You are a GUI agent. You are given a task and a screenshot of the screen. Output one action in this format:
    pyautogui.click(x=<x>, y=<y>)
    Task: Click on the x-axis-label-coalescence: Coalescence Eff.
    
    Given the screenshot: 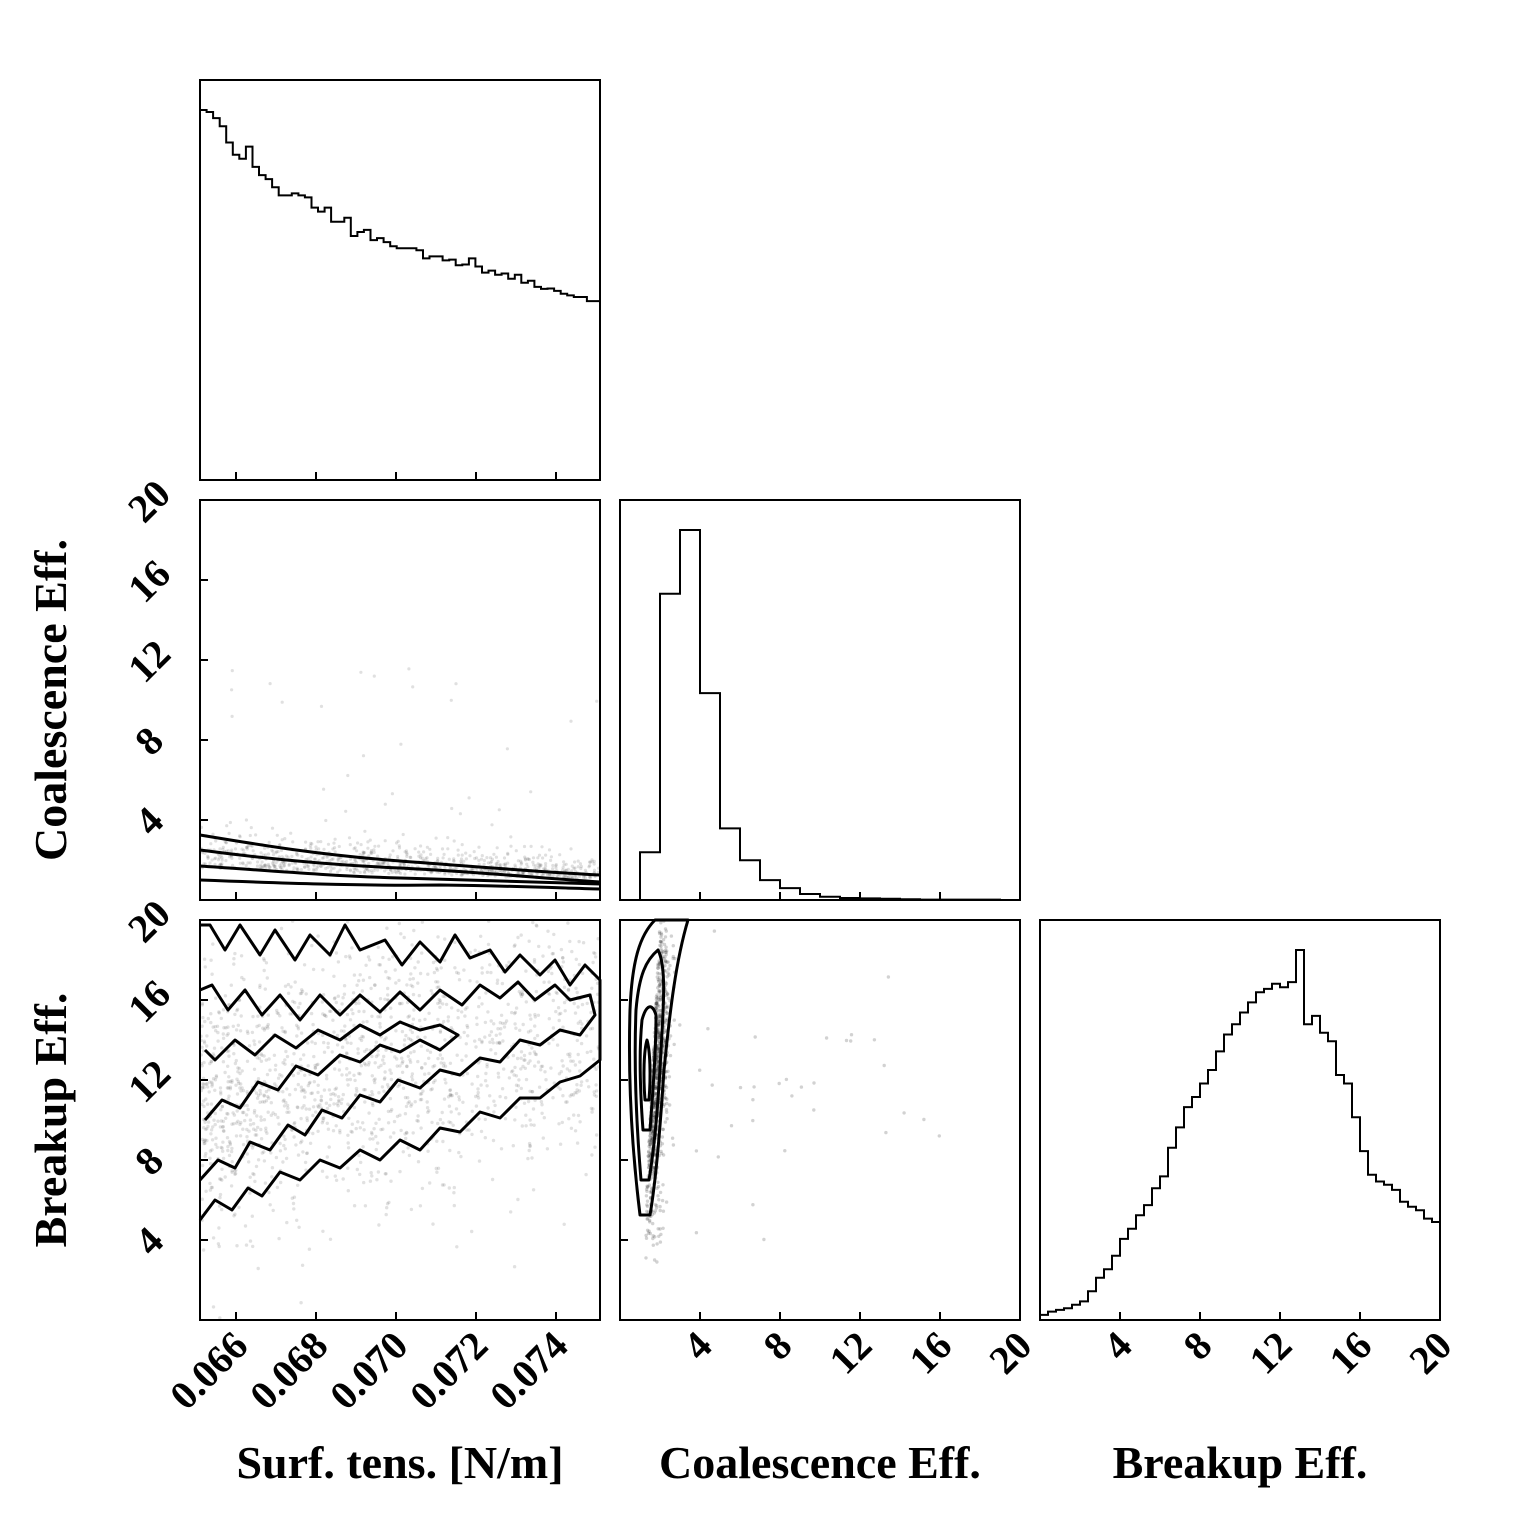 What is the action you would take?
    pyautogui.click(x=820, y=1462)
    